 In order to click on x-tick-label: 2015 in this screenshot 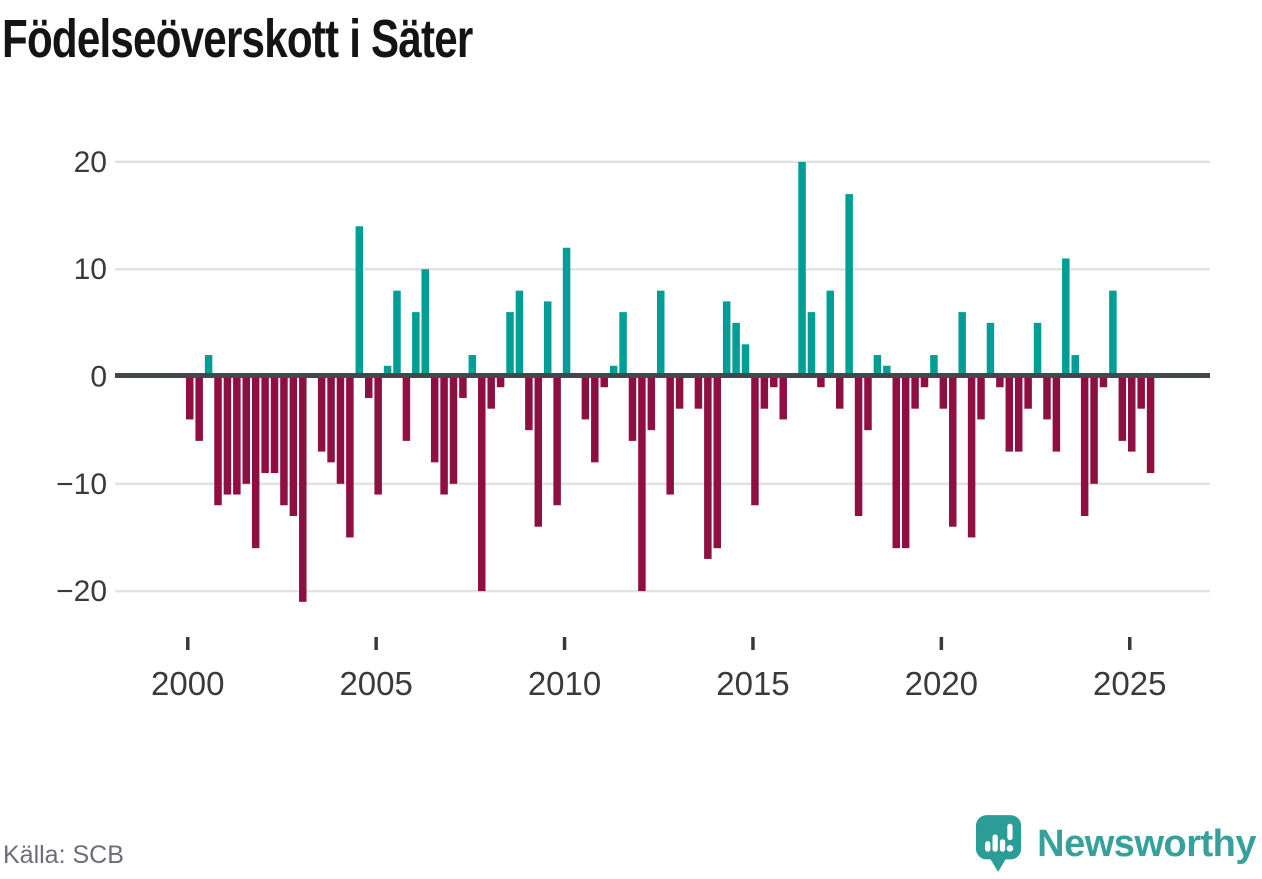, I will do `click(752, 683)`.